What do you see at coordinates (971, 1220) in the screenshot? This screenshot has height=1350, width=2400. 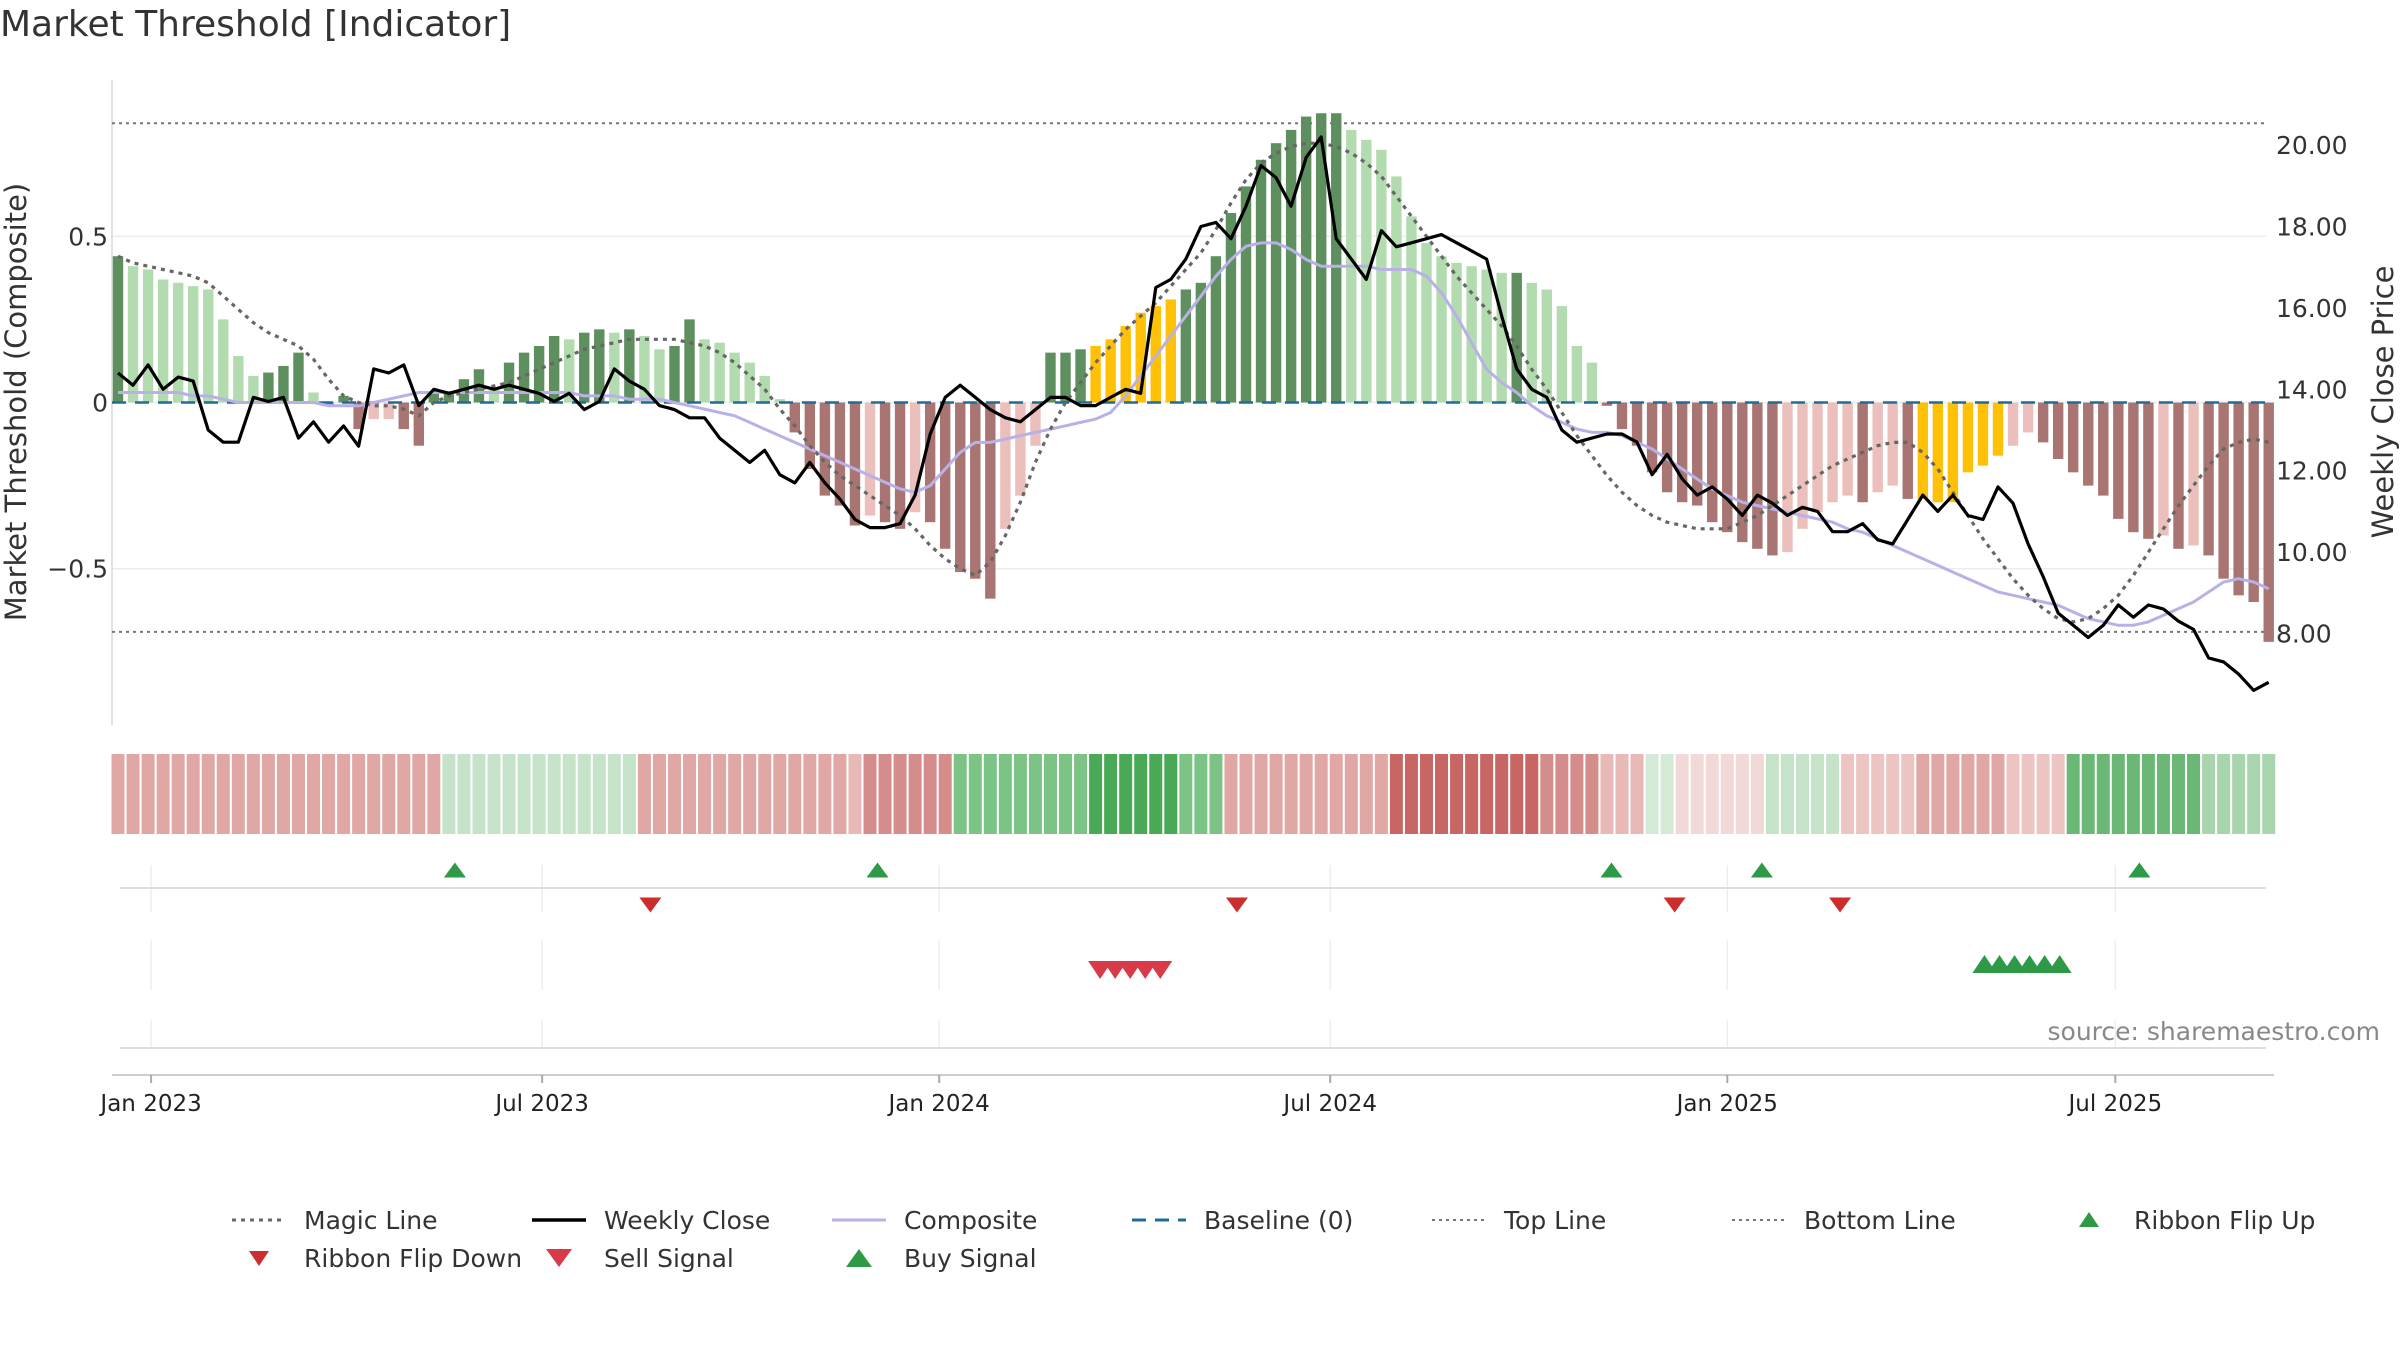 I see `legend-label: Composite` at bounding box center [971, 1220].